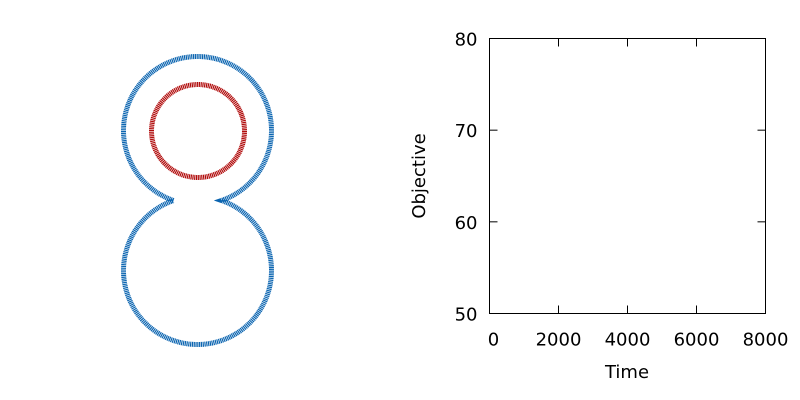 The width and height of the screenshot is (800, 400). I want to click on x-tick-label: 6000, so click(697, 340).